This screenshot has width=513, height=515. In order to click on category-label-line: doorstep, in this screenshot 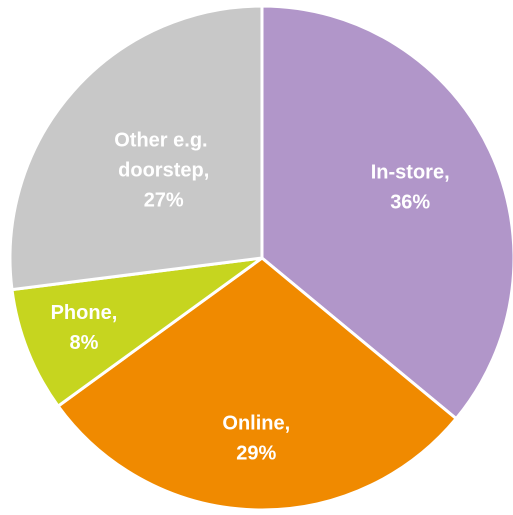, I will do `click(163, 171)`.